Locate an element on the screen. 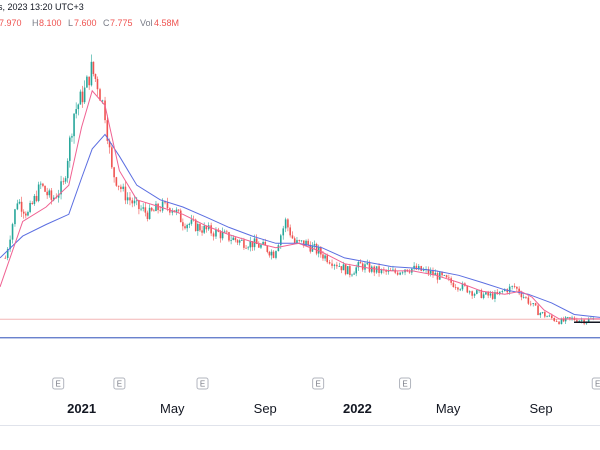  tick-label: May is located at coordinates (448, 408).